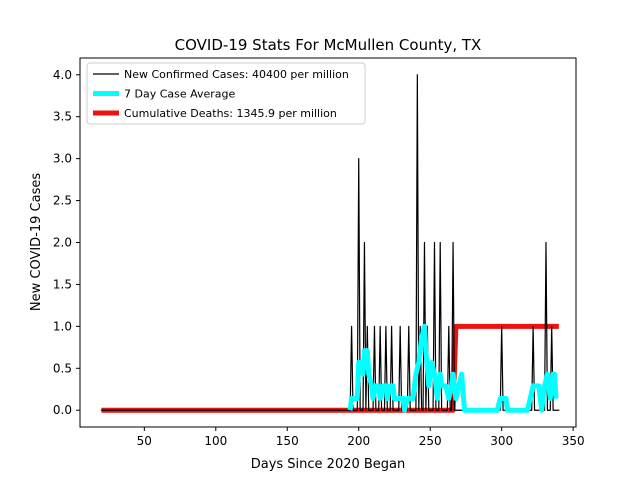  Describe the element at coordinates (358, 441) in the screenshot. I see `x-tick-label: 200` at that location.